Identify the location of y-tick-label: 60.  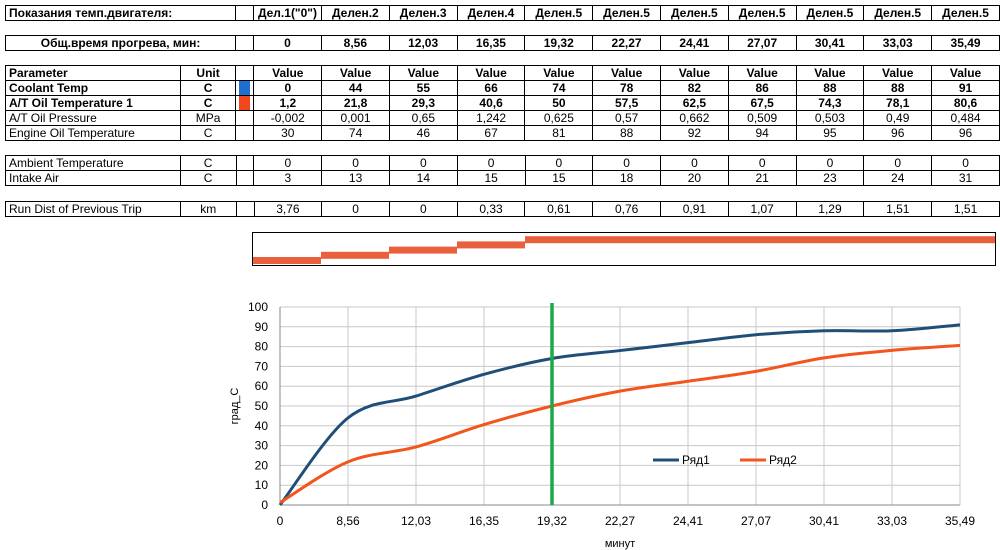
(262, 386).